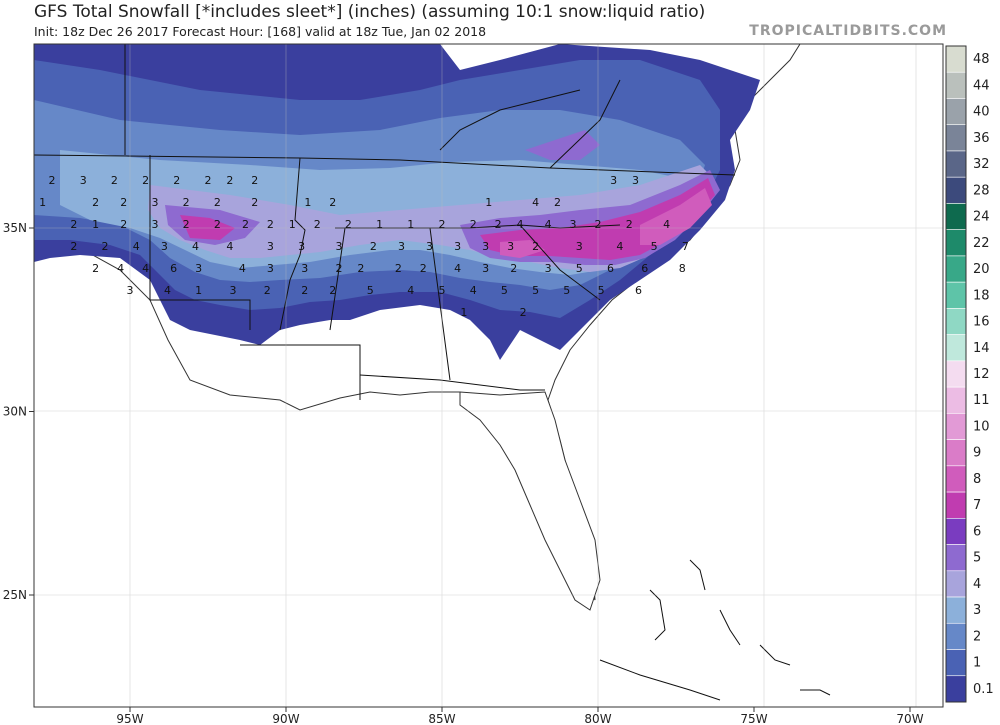 This screenshot has width=1000, height=725. I want to click on colorbar-label: 22, so click(981, 243).